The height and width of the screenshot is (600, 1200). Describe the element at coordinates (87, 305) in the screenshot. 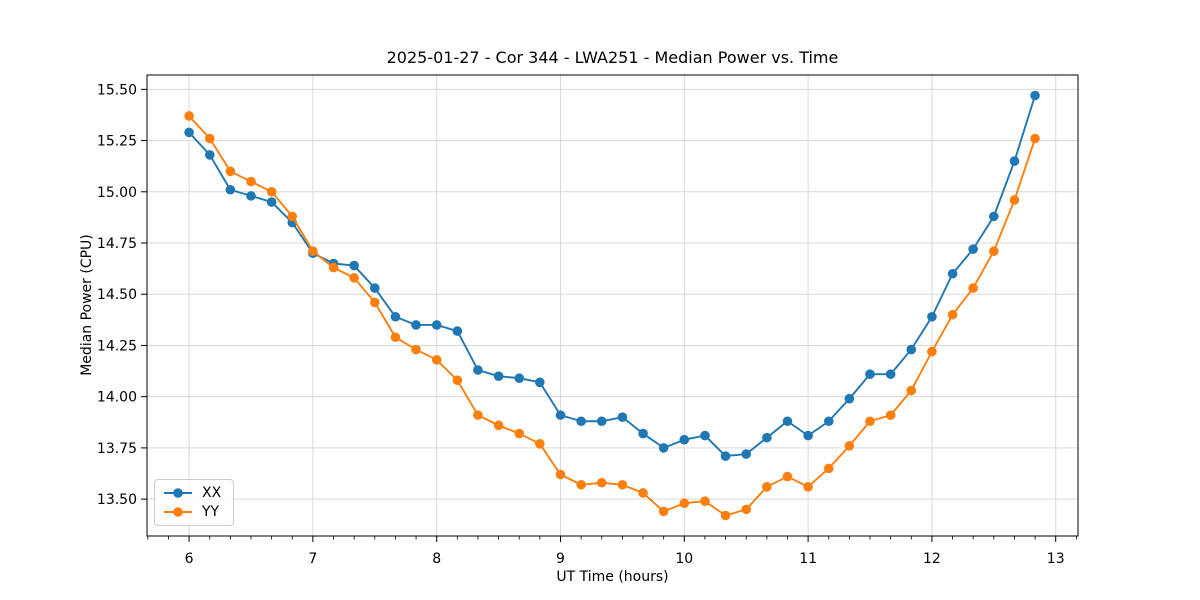

I see `y-axis-label: Median Power (CPU)` at that location.